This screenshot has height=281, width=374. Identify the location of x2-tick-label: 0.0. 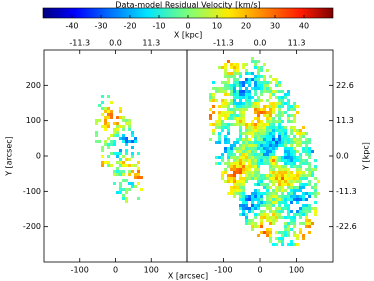
(260, 43).